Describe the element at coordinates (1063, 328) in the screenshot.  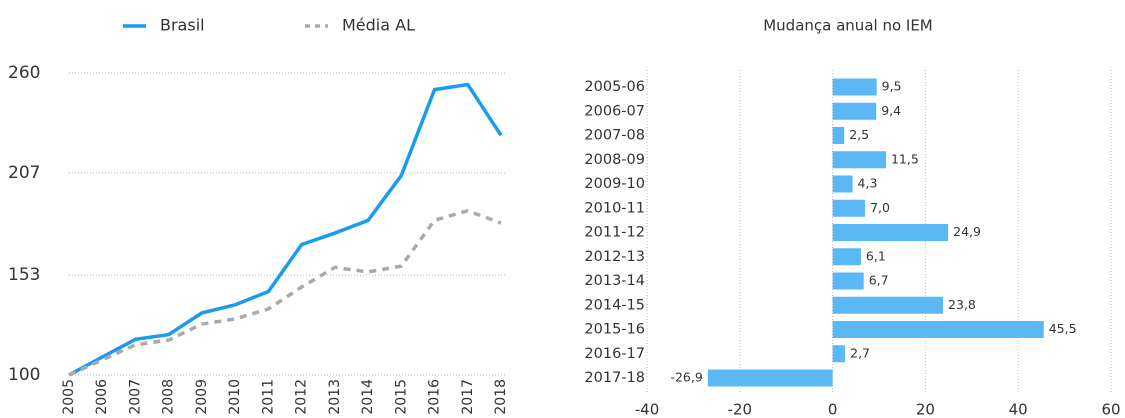
I see `value-label: 45,5` at that location.